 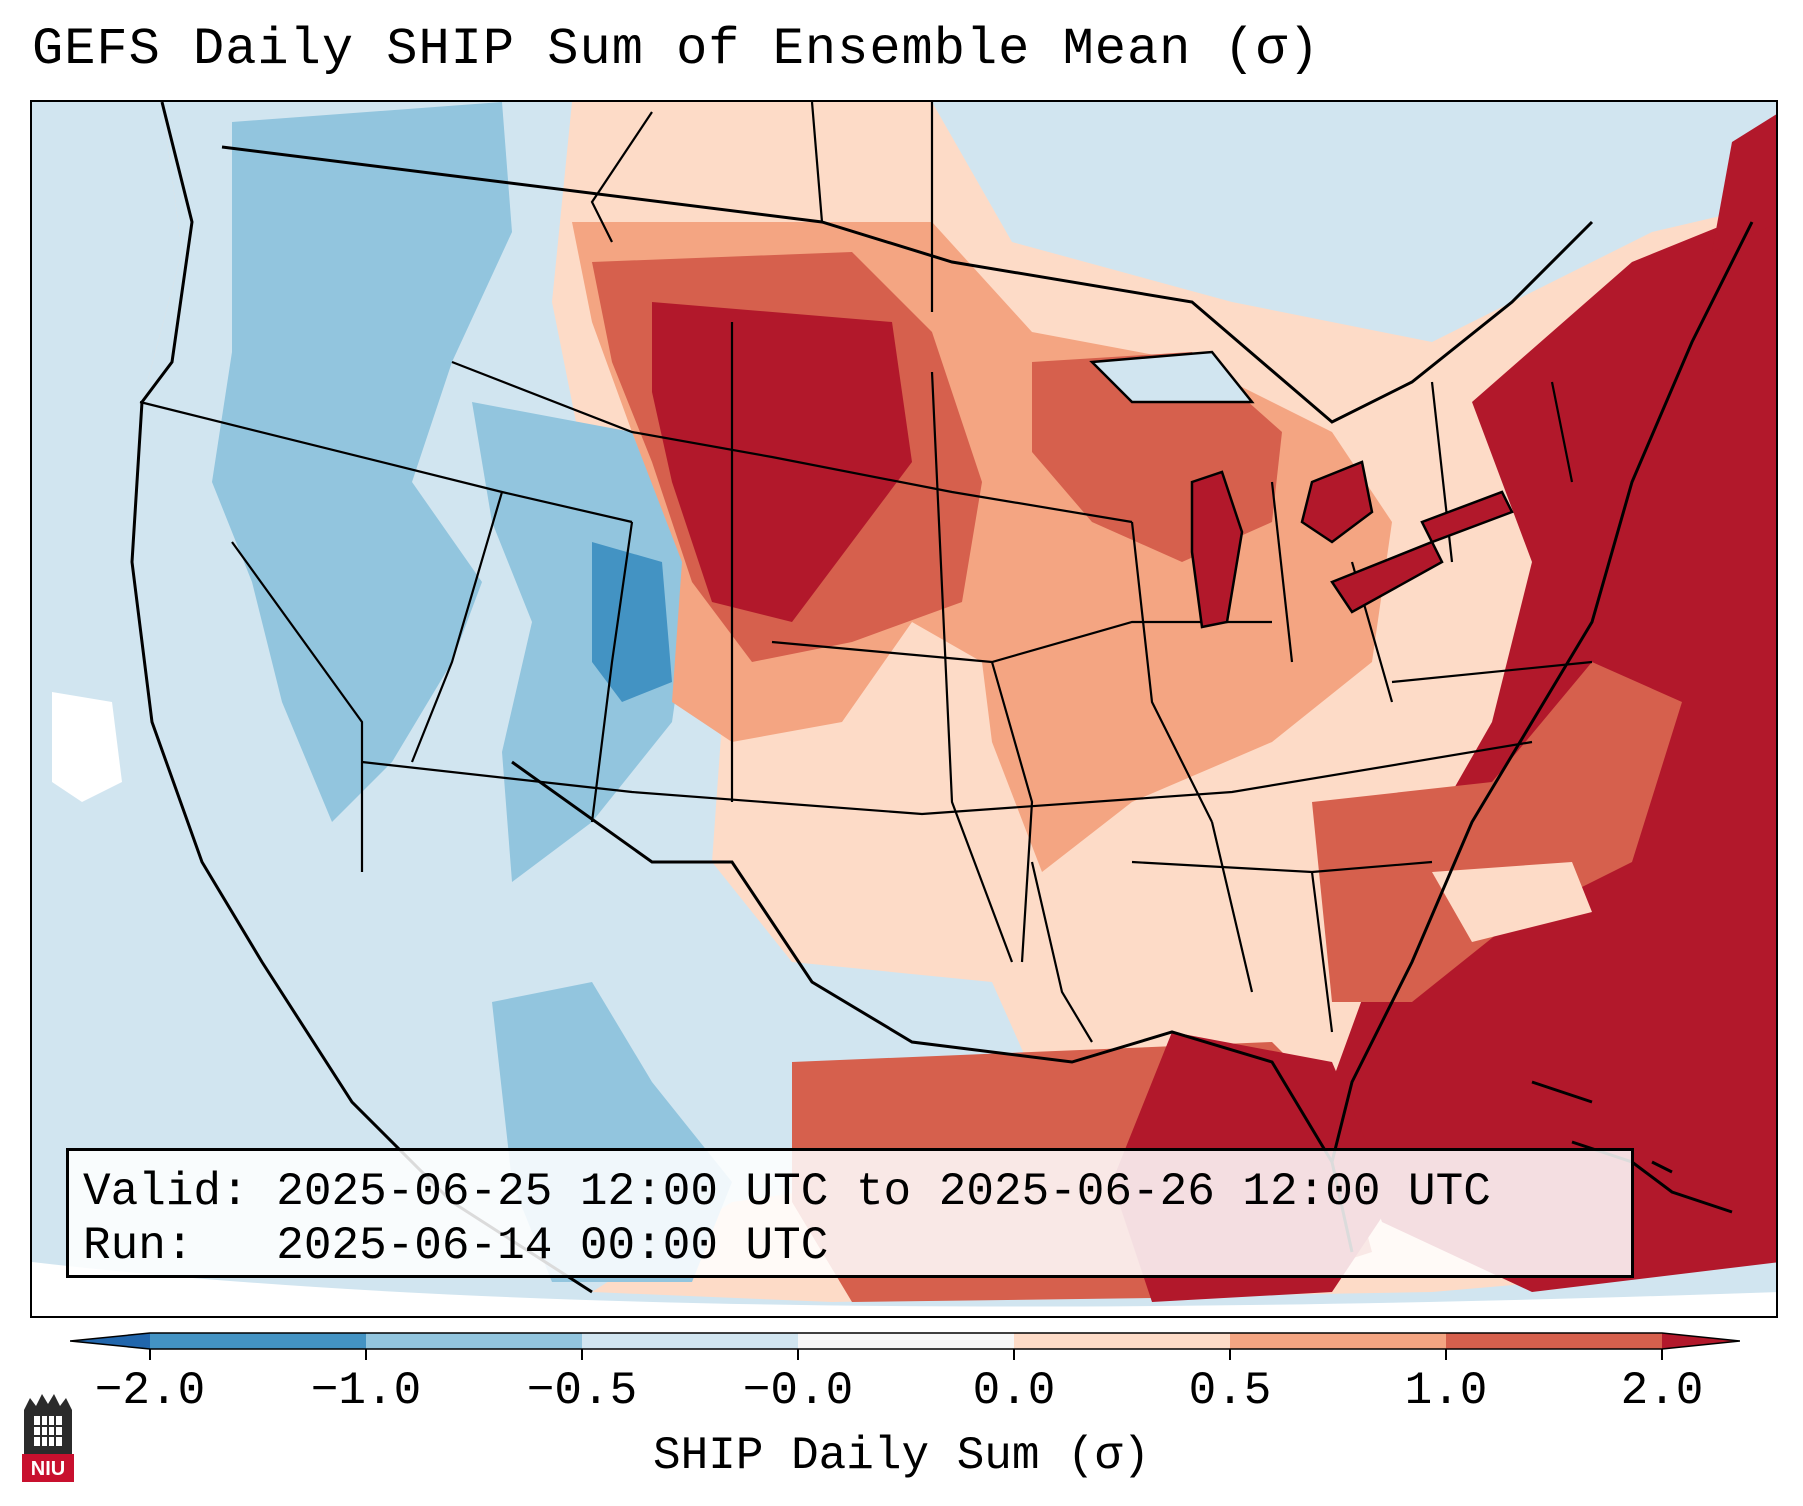 I want to click on east-coastline, so click(x=1542, y=692).